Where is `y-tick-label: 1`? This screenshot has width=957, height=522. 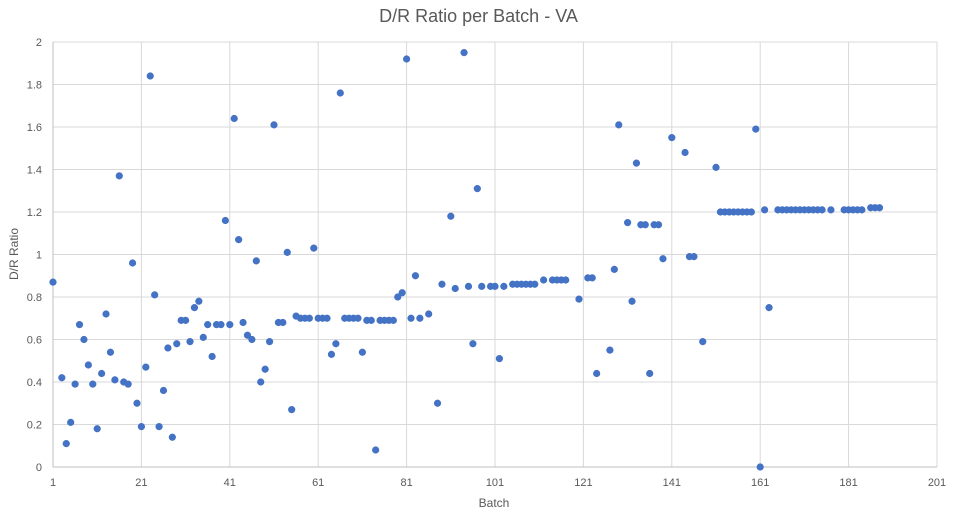
y-tick-label: 1 is located at coordinates (39, 256).